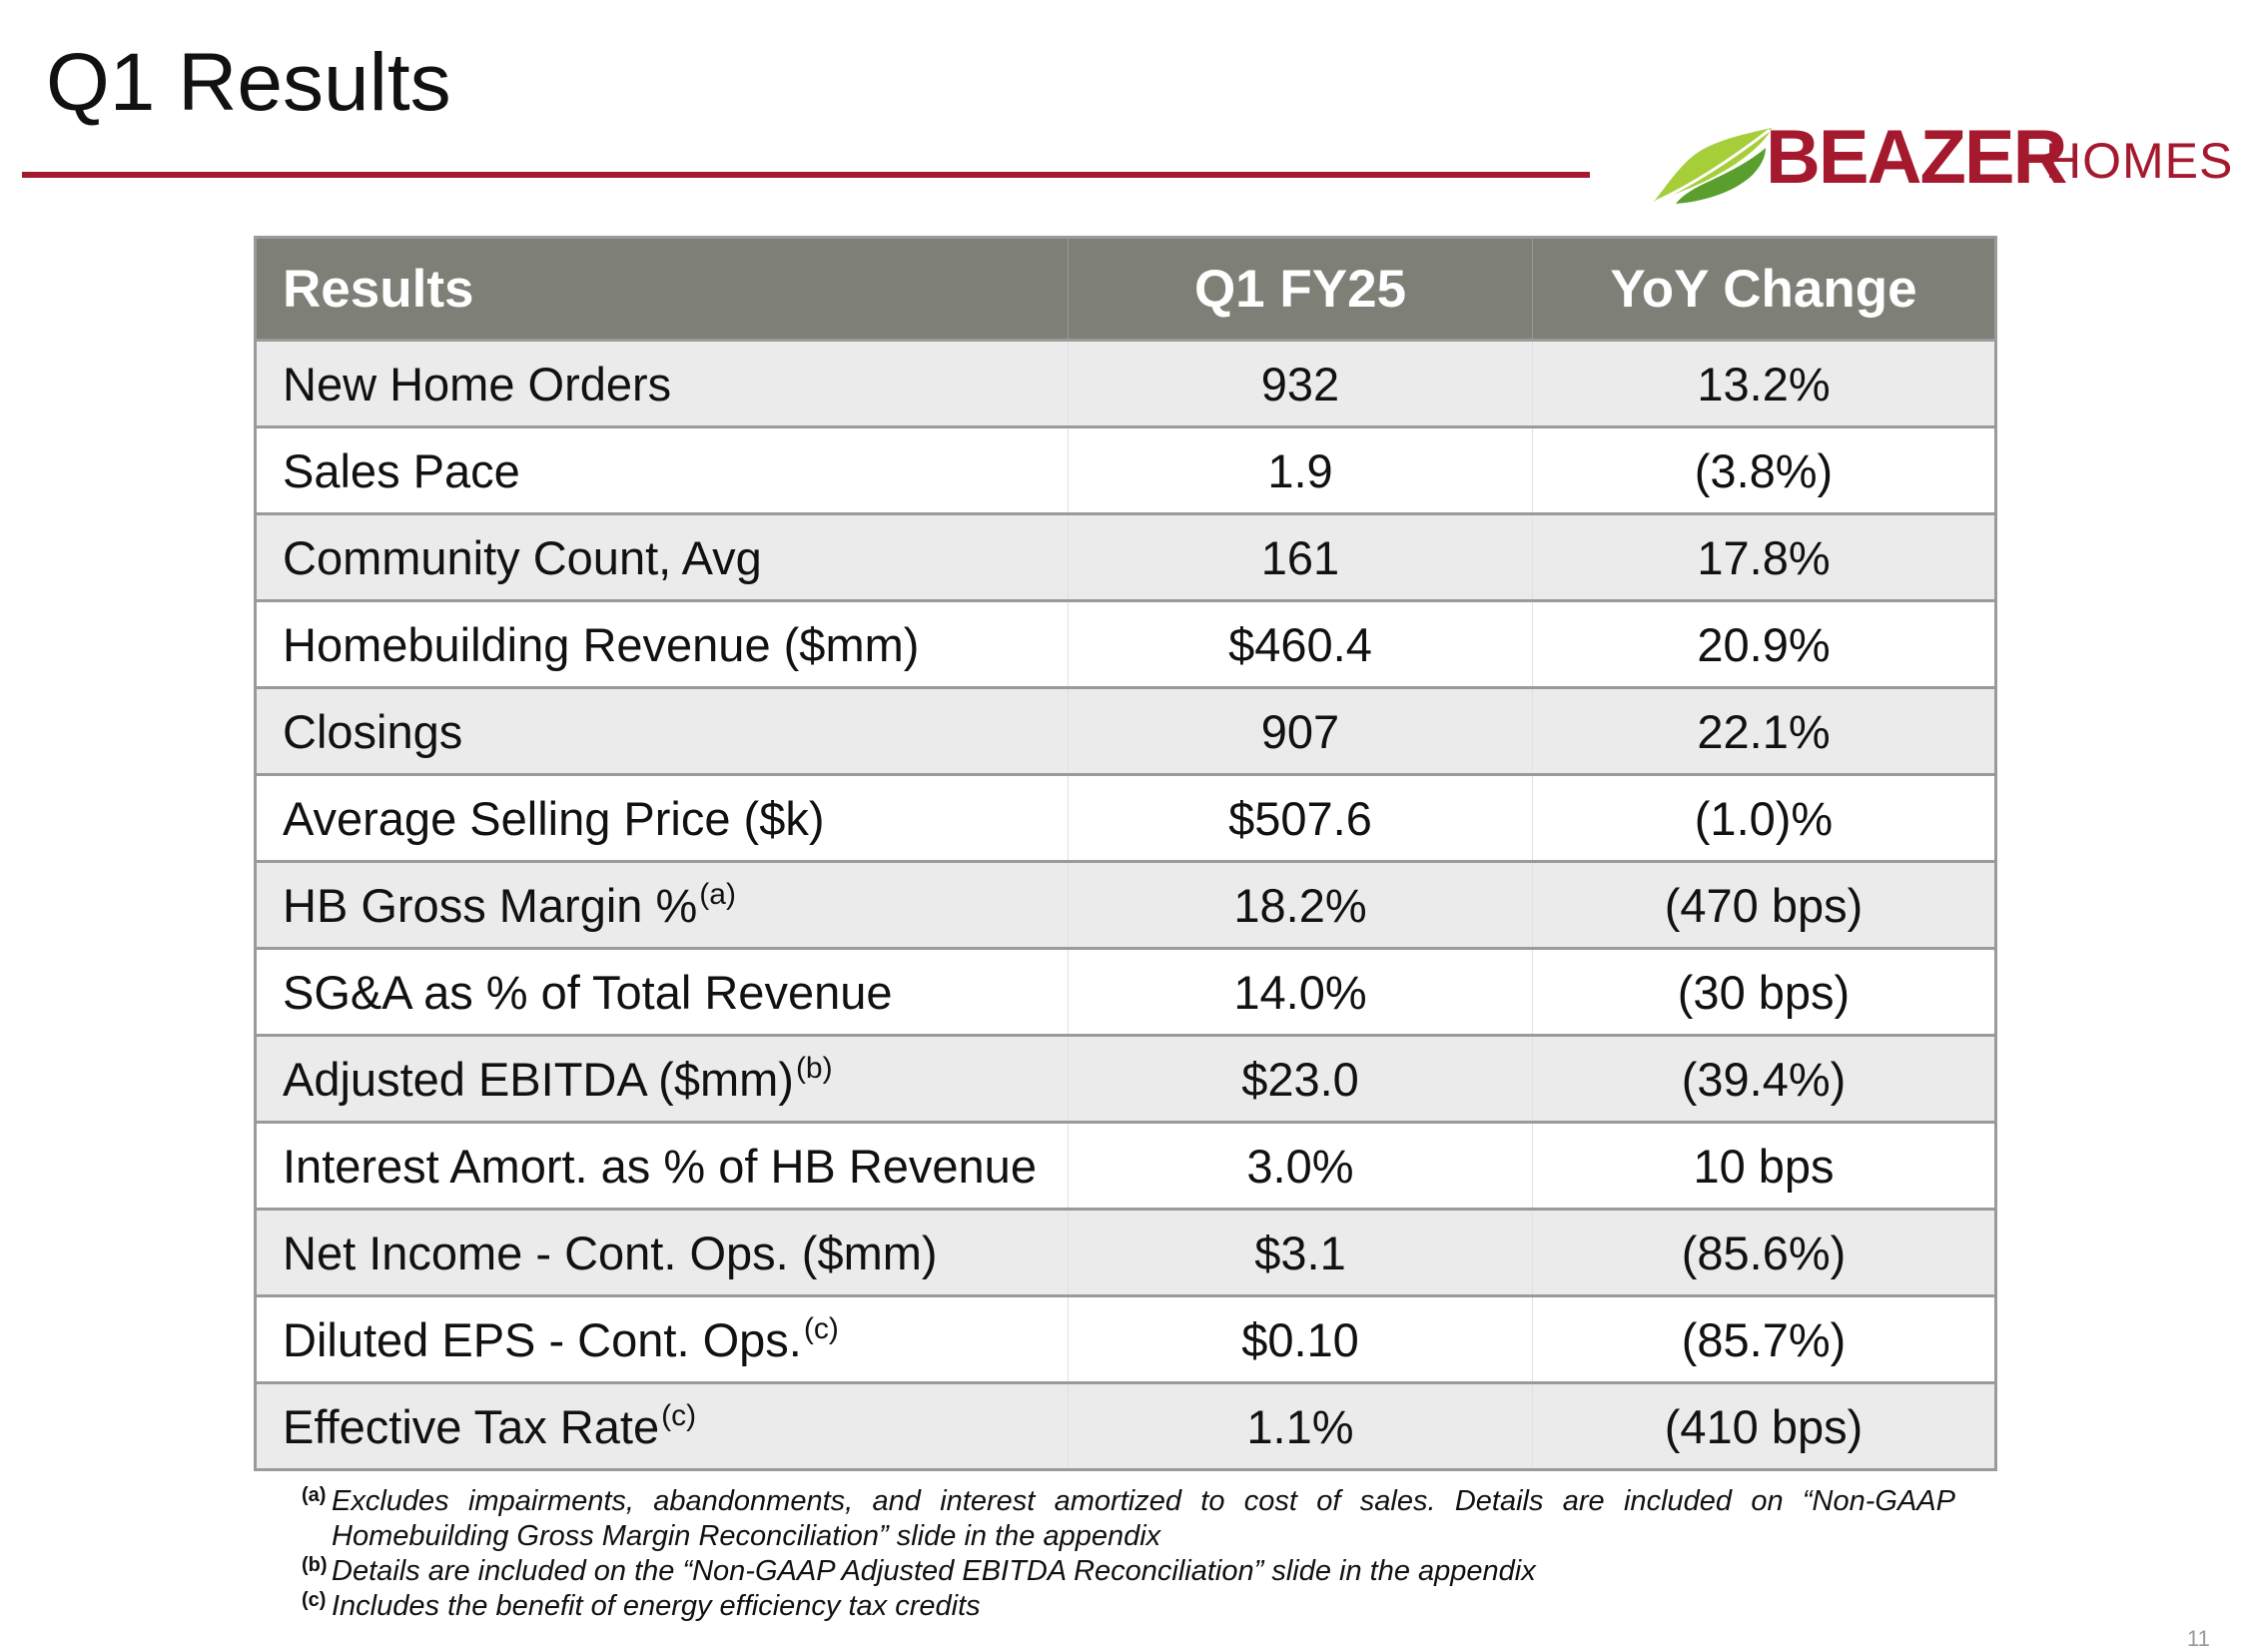  What do you see at coordinates (1713, 166) in the screenshot?
I see `leaf-icon` at bounding box center [1713, 166].